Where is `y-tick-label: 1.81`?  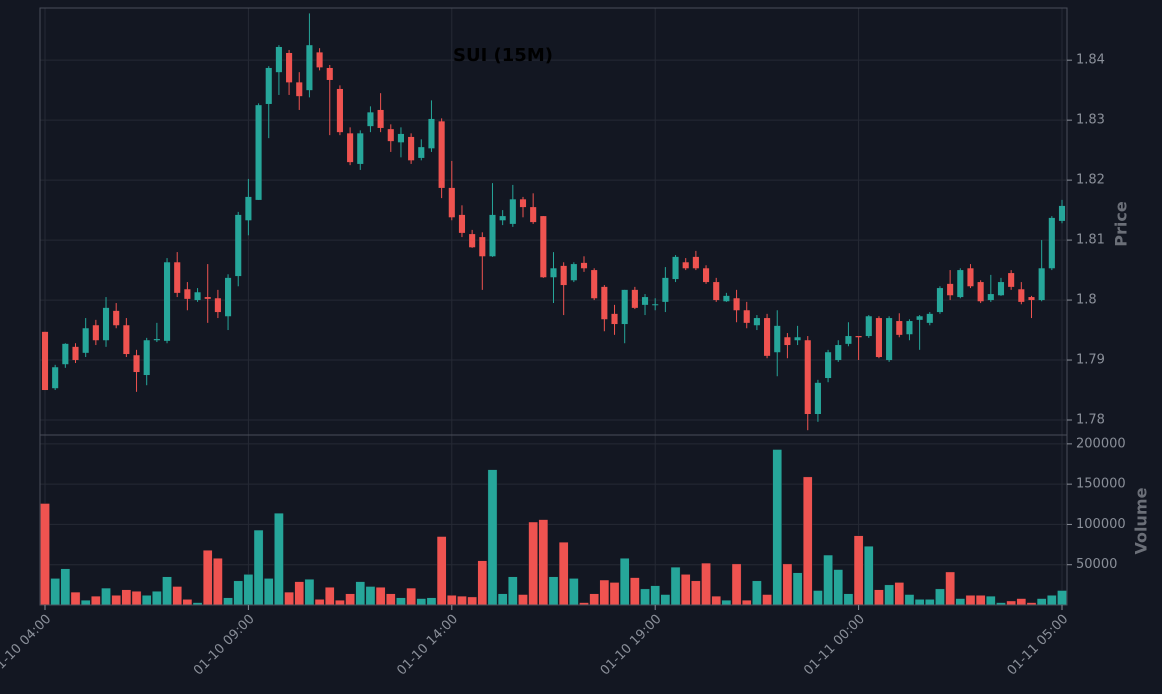 y-tick-label: 1.81 is located at coordinates (1090, 240).